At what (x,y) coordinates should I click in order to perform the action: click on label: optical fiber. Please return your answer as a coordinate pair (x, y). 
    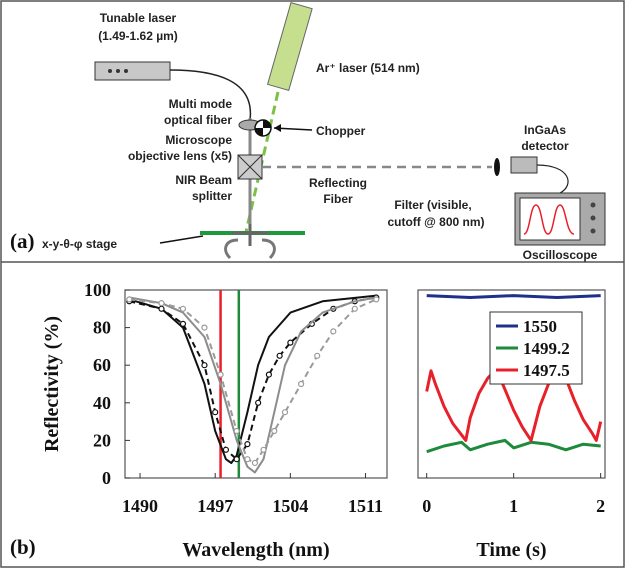
    Looking at the image, I should click on (198, 120).